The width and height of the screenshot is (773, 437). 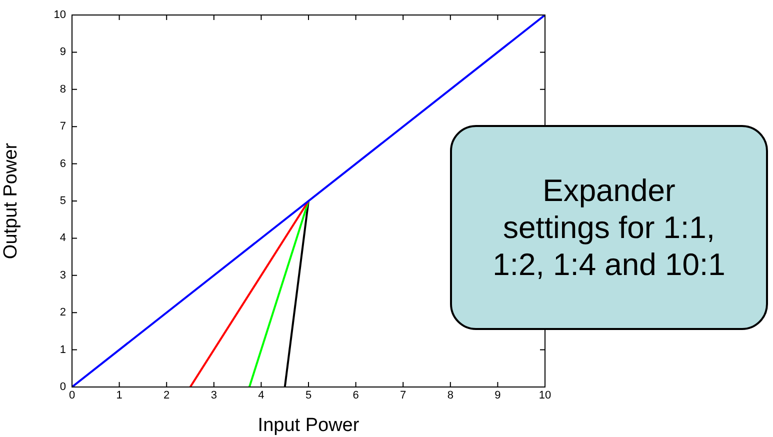 I want to click on x-tick-label: 7, so click(x=403, y=396).